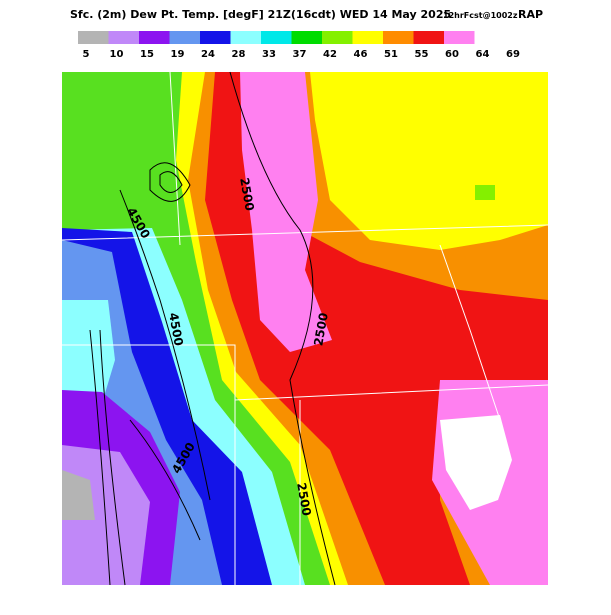 The width and height of the screenshot is (611, 615). What do you see at coordinates (117, 54) in the screenshot?
I see `legend-label: 10` at bounding box center [117, 54].